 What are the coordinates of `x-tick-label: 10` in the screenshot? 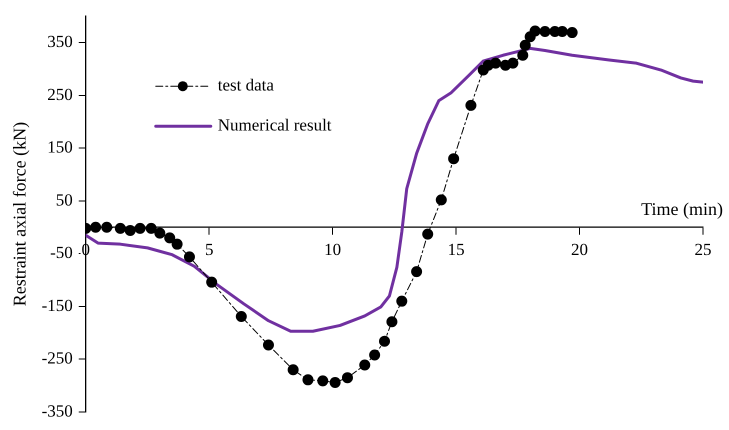 It's located at (333, 249).